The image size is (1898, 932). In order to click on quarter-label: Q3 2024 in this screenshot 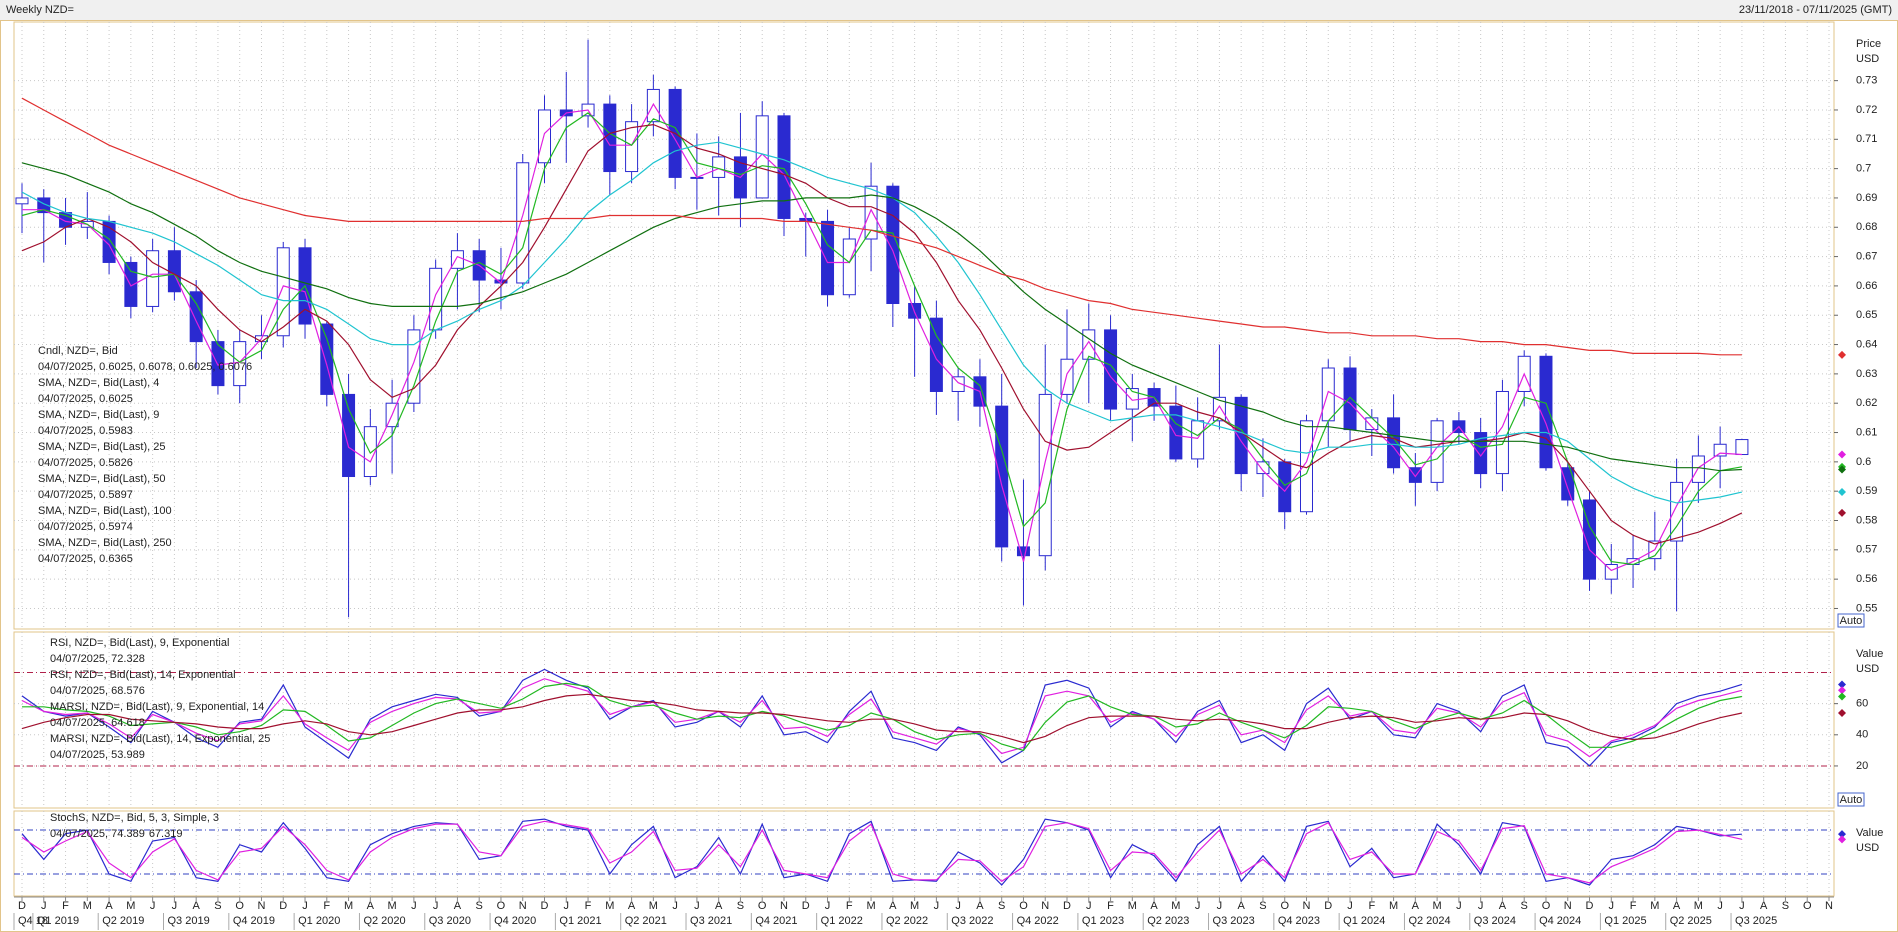, I will do `click(1495, 921)`.